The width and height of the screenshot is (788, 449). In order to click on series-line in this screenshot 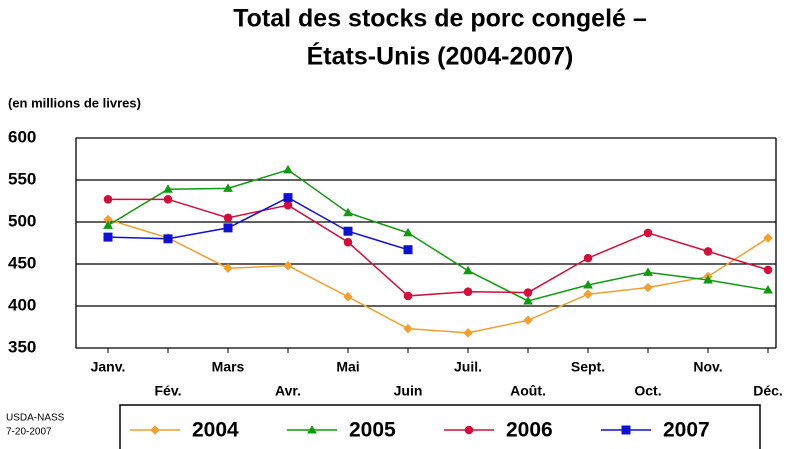, I will do `click(258, 223)`.